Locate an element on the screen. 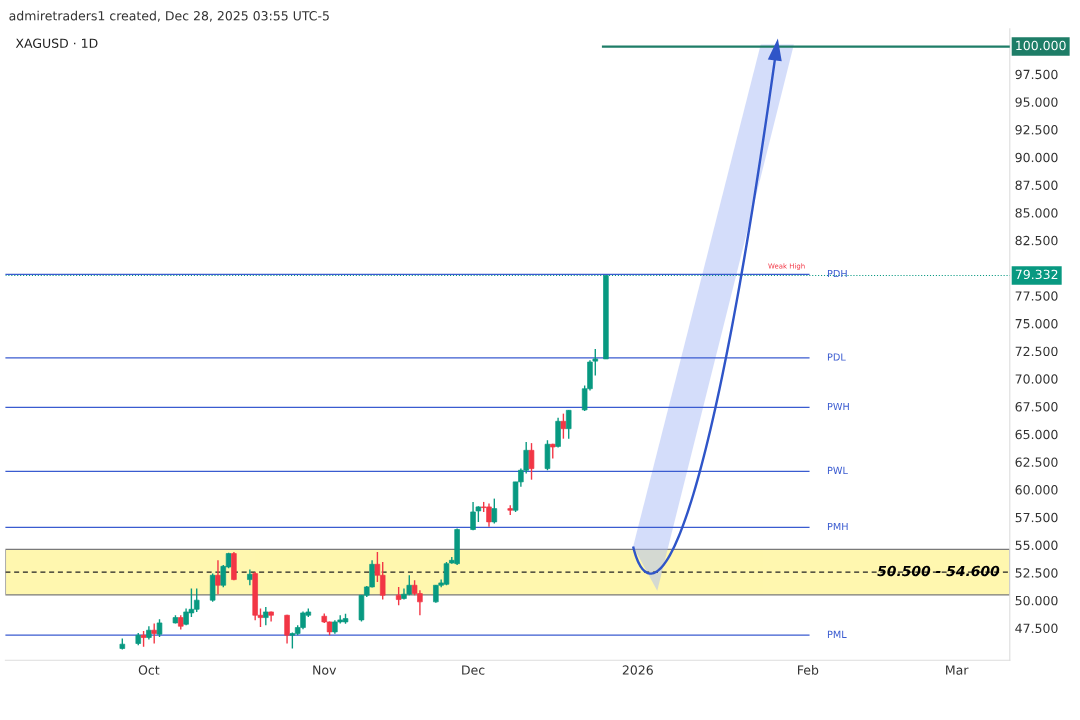 This screenshot has height=720, width=1080. y-tick-label: 90.000 is located at coordinates (1036, 157).